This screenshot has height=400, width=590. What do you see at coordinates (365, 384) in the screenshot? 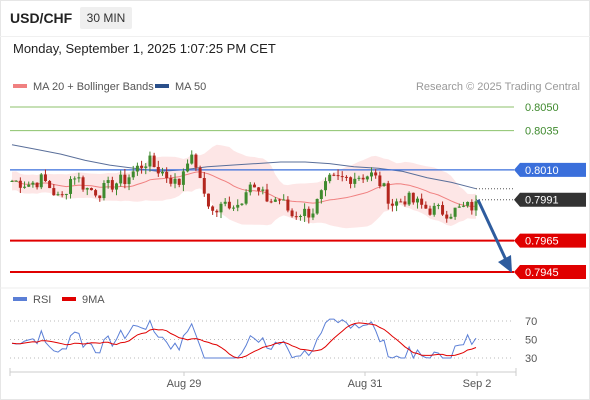
I see `x-tick-label: Aug 31` at bounding box center [365, 384].